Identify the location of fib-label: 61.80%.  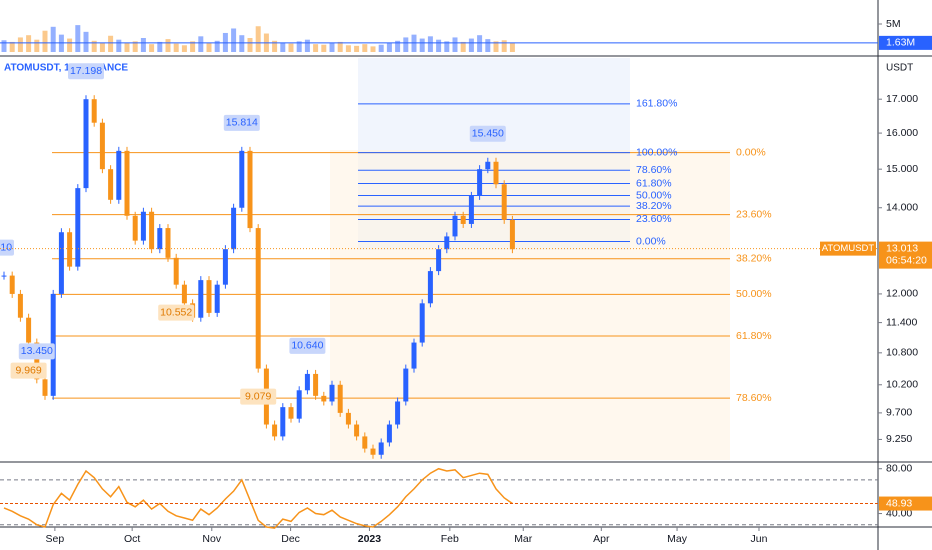
(754, 336).